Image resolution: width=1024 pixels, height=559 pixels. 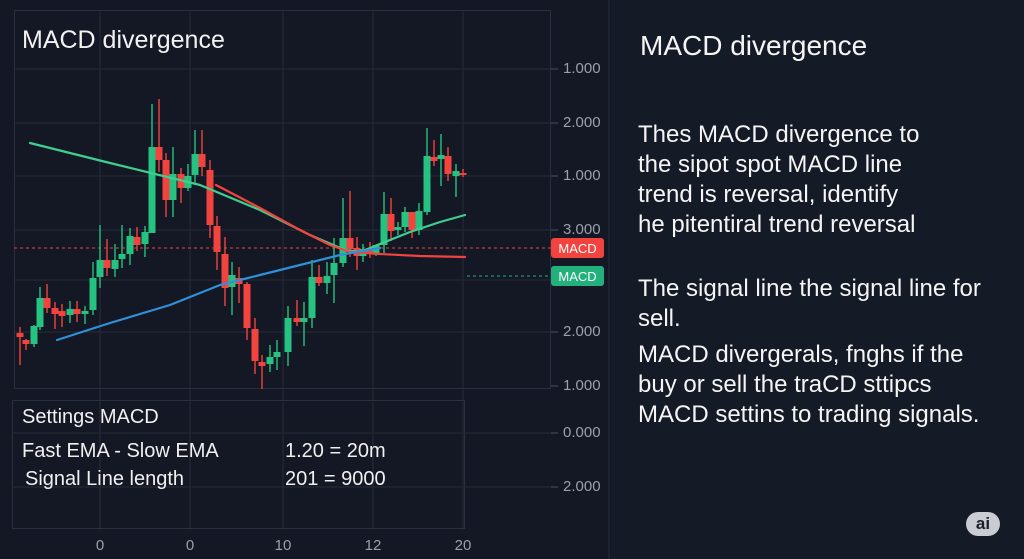 I want to click on y-axis-label: 0.000, so click(x=582, y=432).